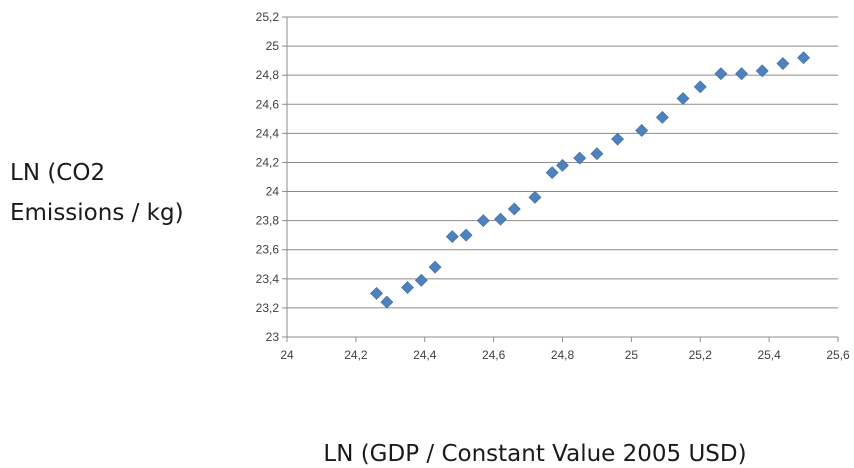 This screenshot has width=854, height=468. I want to click on y-tick-label: 24,8, so click(268, 75).